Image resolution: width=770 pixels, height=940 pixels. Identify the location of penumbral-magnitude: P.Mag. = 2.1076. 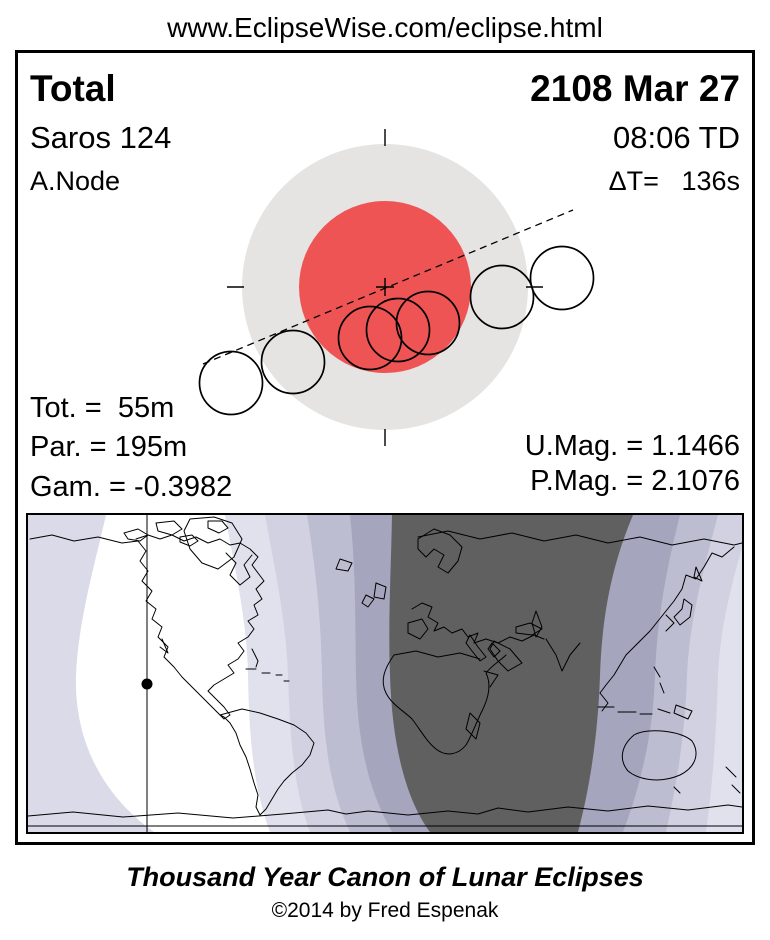
(635, 481).